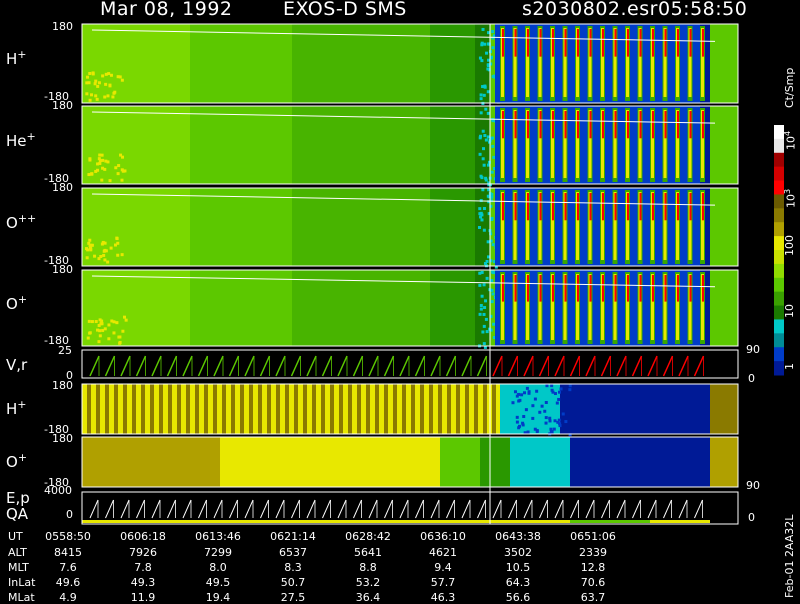  What do you see at coordinates (18, 506) in the screenshot?
I see `panel-label-ep: E,p QA` at bounding box center [18, 506].